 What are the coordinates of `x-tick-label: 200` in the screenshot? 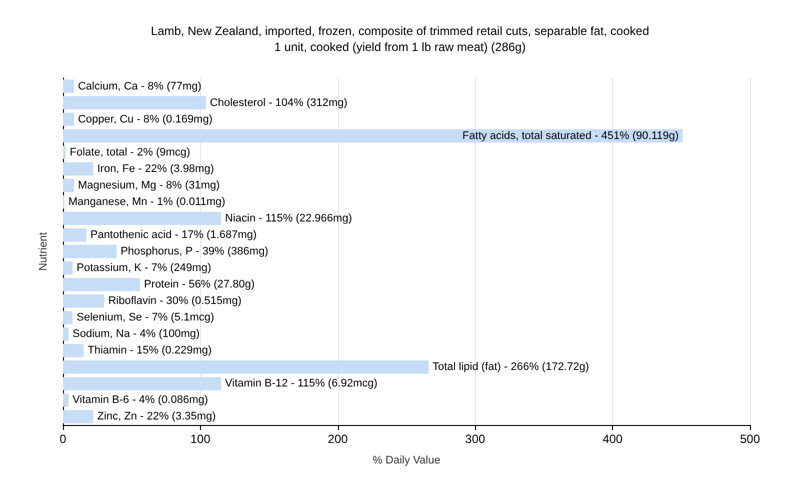 It's located at (338, 439).